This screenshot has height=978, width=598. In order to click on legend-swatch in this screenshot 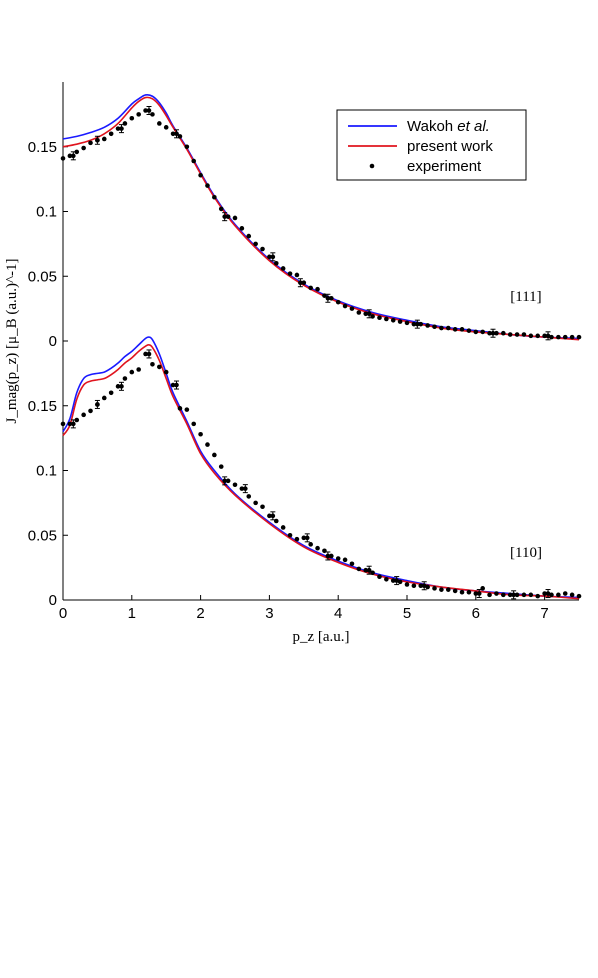, I will do `click(372, 166)`.